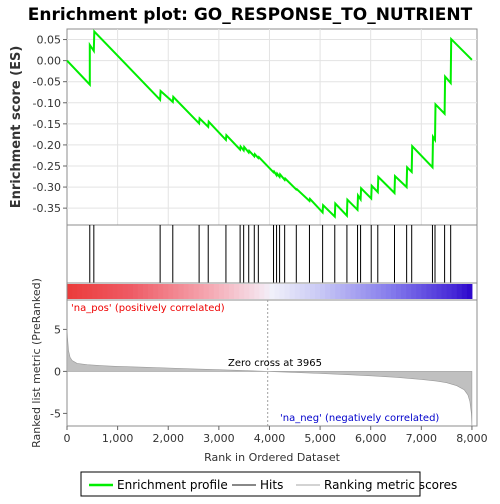  I want to click on negative-correlation-label: 'na_neg' (negatively correlated), so click(359, 418).